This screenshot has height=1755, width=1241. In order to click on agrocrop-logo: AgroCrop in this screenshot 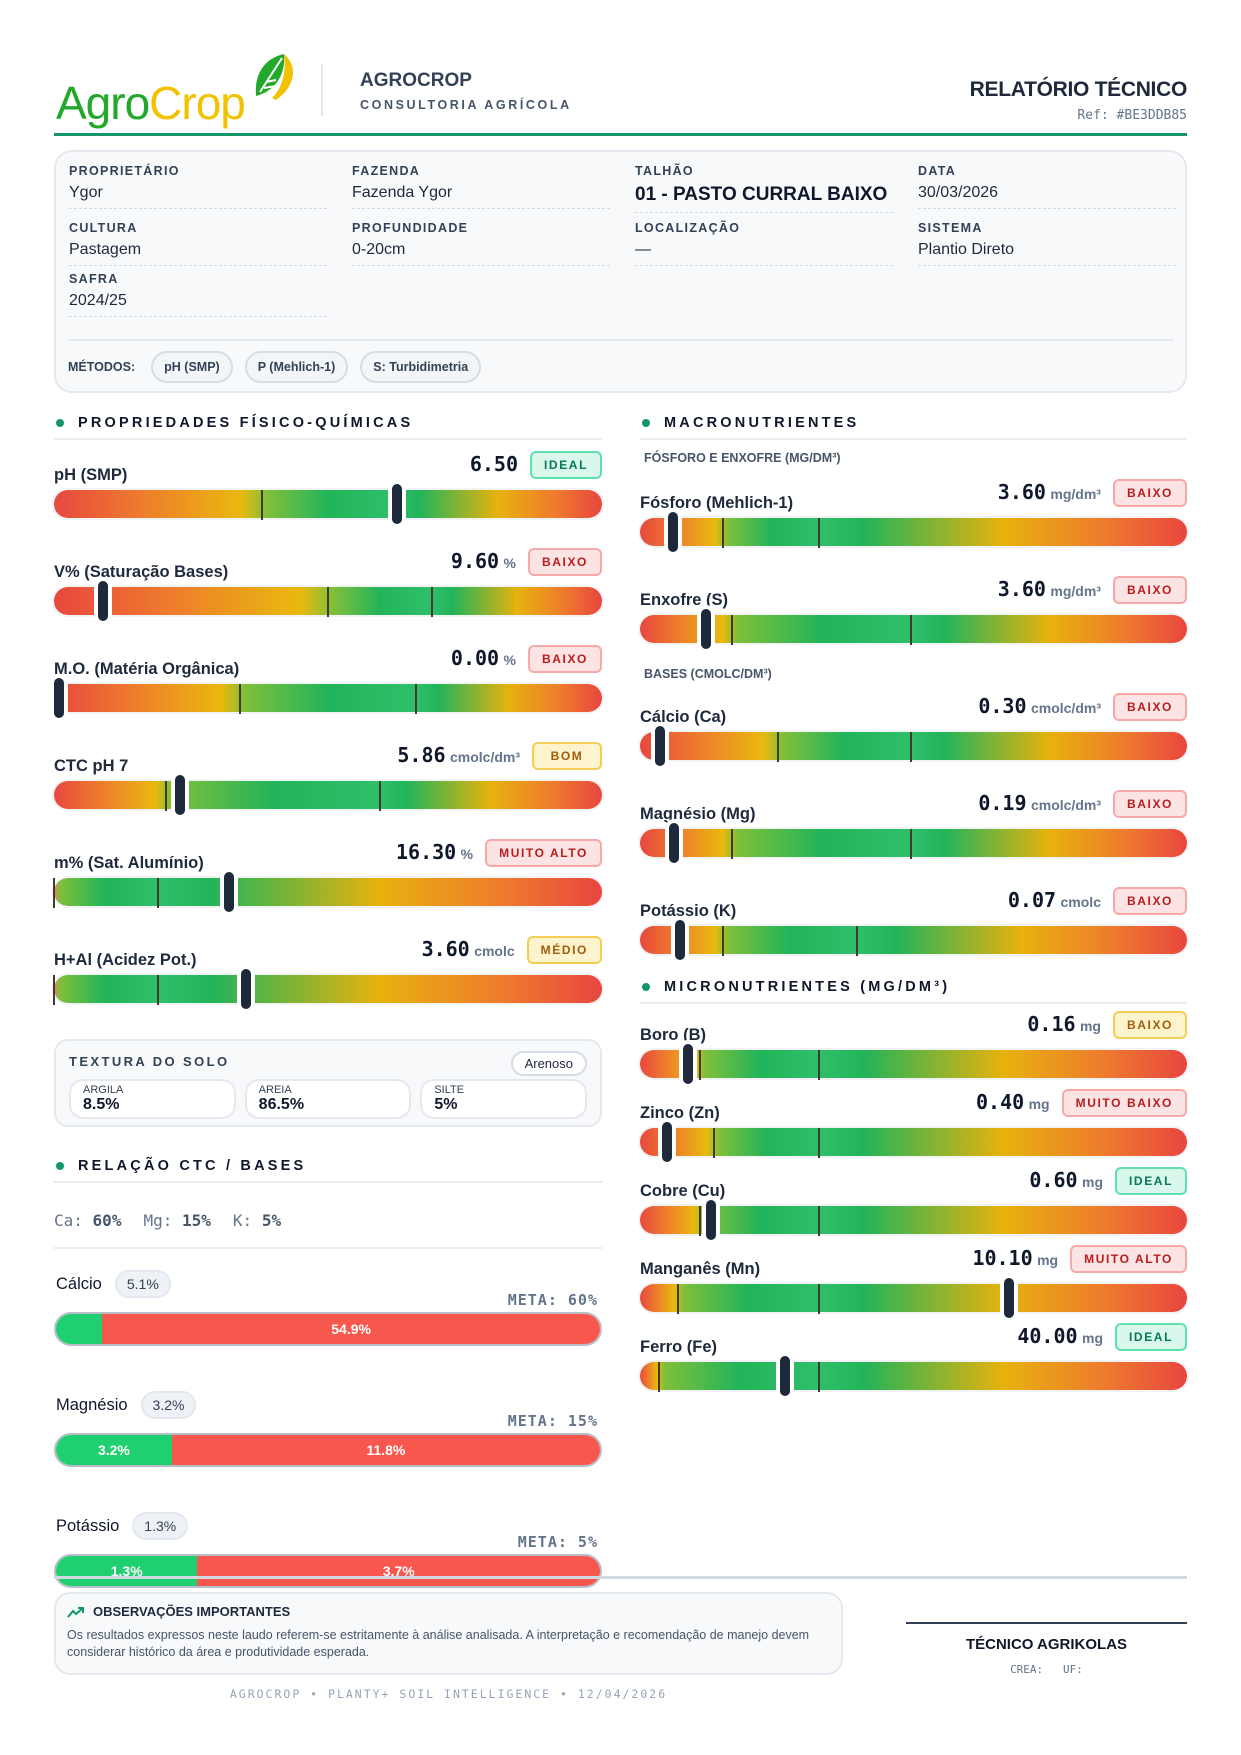, I will do `click(174, 90)`.